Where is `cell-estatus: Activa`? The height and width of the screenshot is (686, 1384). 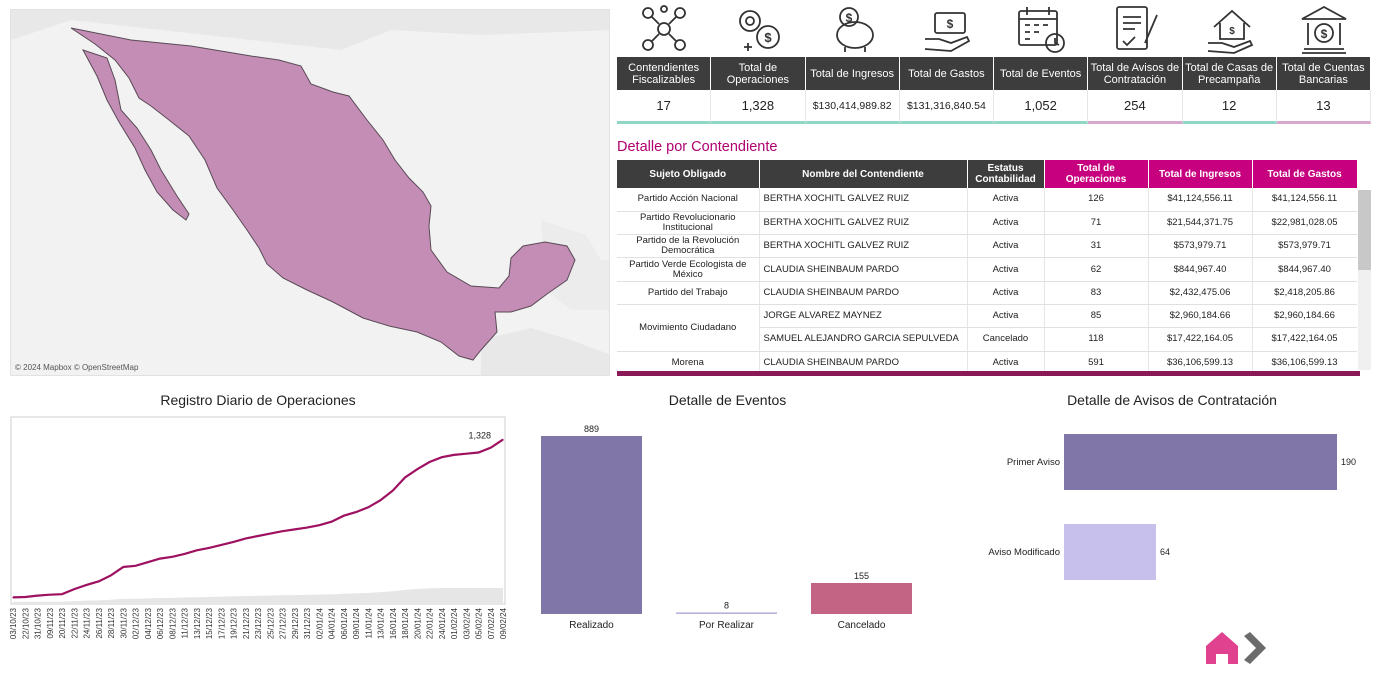
cell-estatus: Activa is located at coordinates (1006, 361).